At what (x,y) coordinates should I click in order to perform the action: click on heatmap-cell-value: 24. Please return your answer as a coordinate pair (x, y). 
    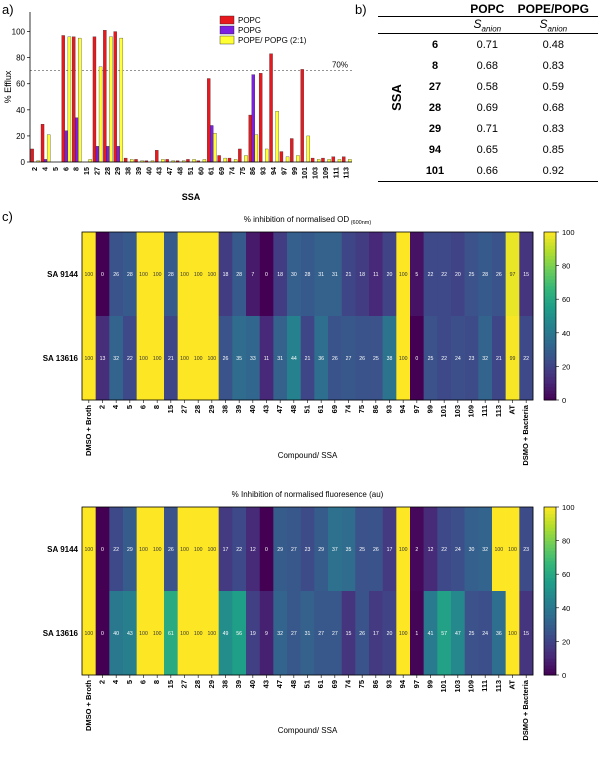
    Looking at the image, I should click on (485, 634).